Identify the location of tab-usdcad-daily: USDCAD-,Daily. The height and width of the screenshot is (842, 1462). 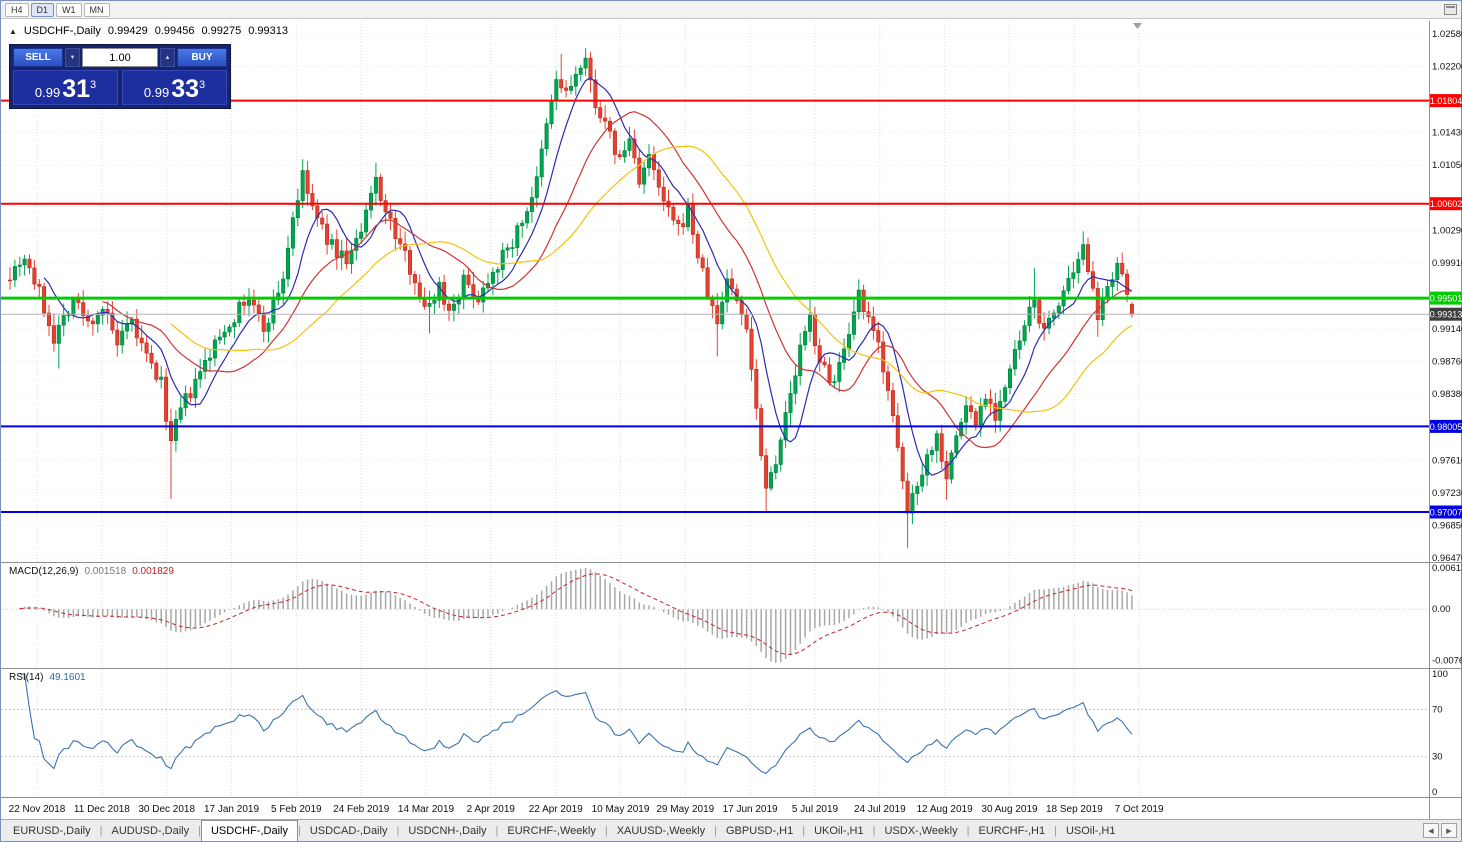
(348, 830).